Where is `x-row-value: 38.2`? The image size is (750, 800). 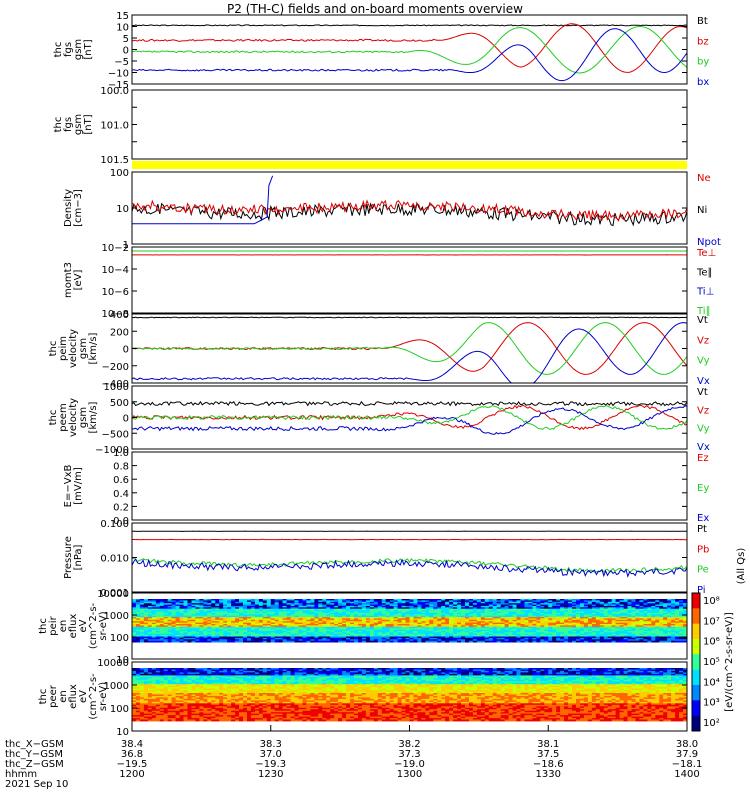
x-row-value: 38.2 is located at coordinates (409, 744).